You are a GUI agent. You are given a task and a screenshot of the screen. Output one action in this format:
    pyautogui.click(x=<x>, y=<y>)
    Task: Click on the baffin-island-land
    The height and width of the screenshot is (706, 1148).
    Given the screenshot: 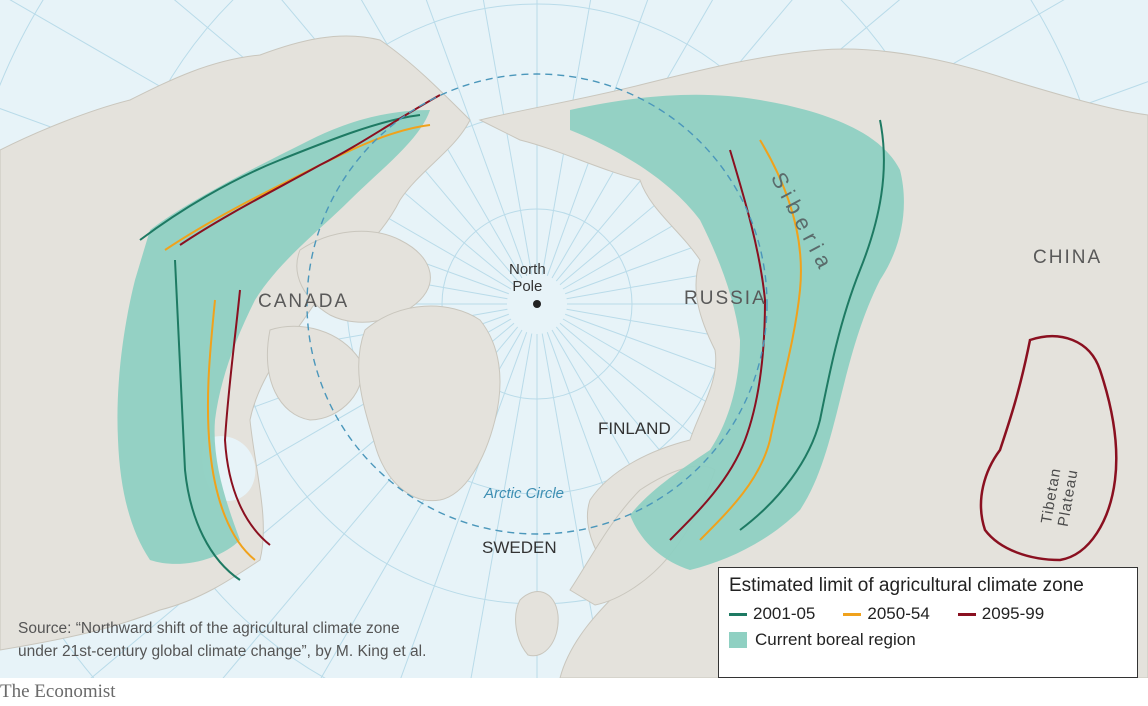 What is the action you would take?
    pyautogui.click(x=314, y=373)
    